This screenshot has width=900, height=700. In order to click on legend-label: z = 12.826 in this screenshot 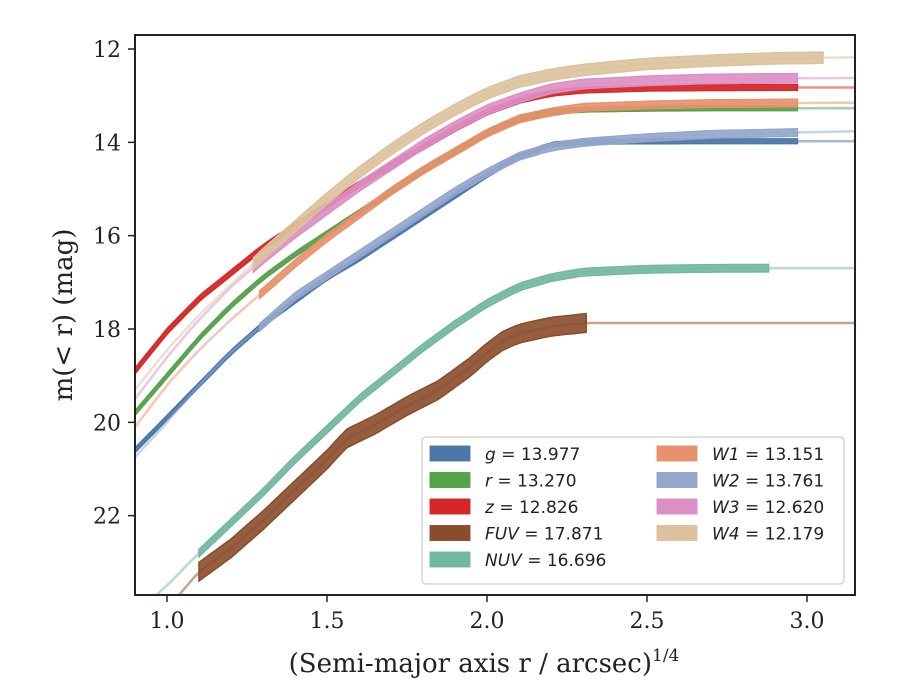, I will do `click(531, 508)`.